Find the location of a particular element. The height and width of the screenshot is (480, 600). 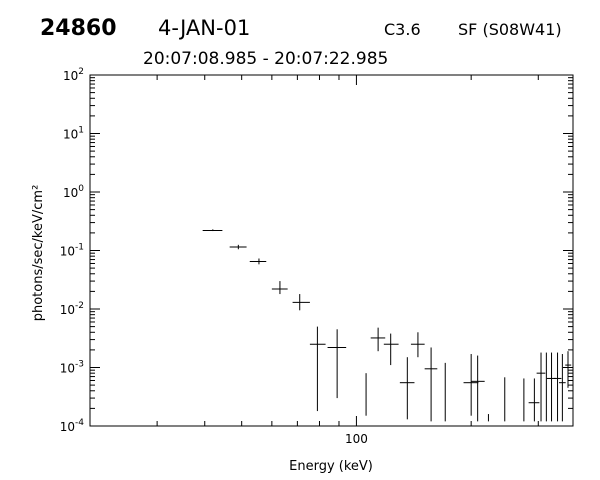

y-axis-label: photons/sec/keV/cm² is located at coordinates (38, 253).